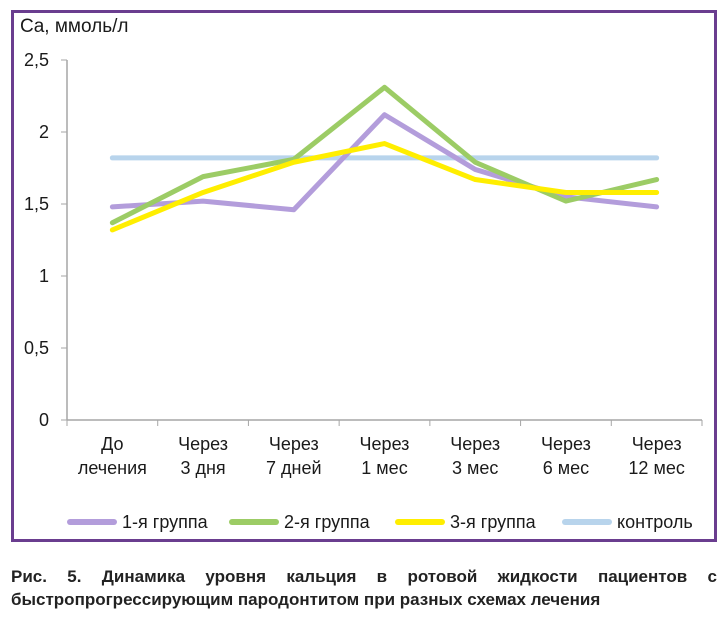  What do you see at coordinates (36, 60) in the screenshot?
I see `y-tick-label: 2,5` at bounding box center [36, 60].